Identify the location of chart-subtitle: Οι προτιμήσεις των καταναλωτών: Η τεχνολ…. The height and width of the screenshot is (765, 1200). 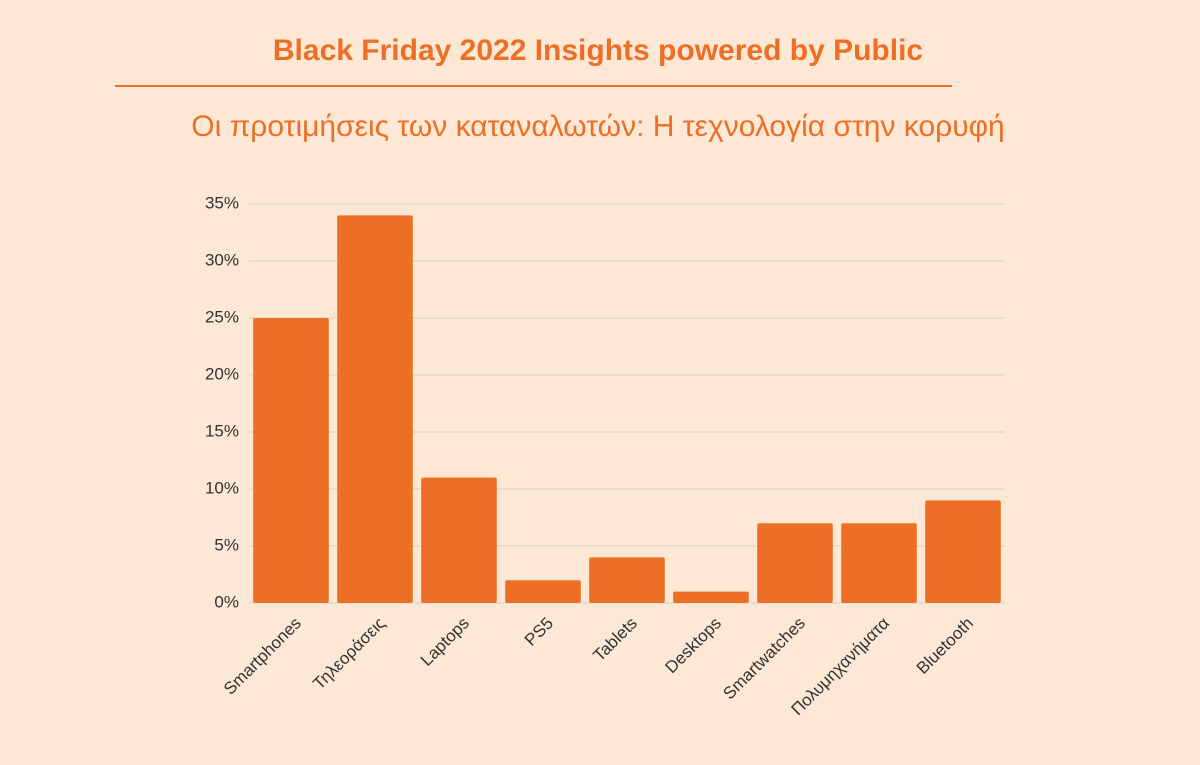
(598, 126).